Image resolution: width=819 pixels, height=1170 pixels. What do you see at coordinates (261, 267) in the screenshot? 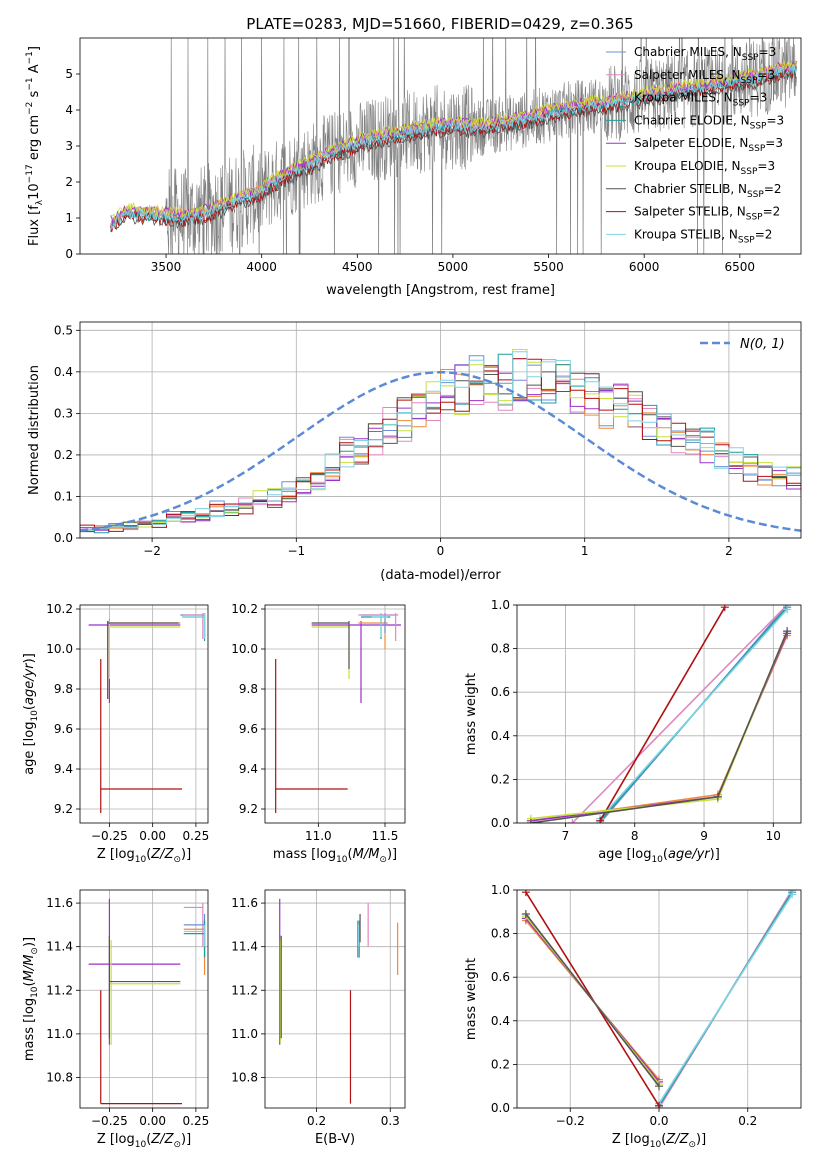
I see `x-tick-label: 4000` at bounding box center [261, 267].